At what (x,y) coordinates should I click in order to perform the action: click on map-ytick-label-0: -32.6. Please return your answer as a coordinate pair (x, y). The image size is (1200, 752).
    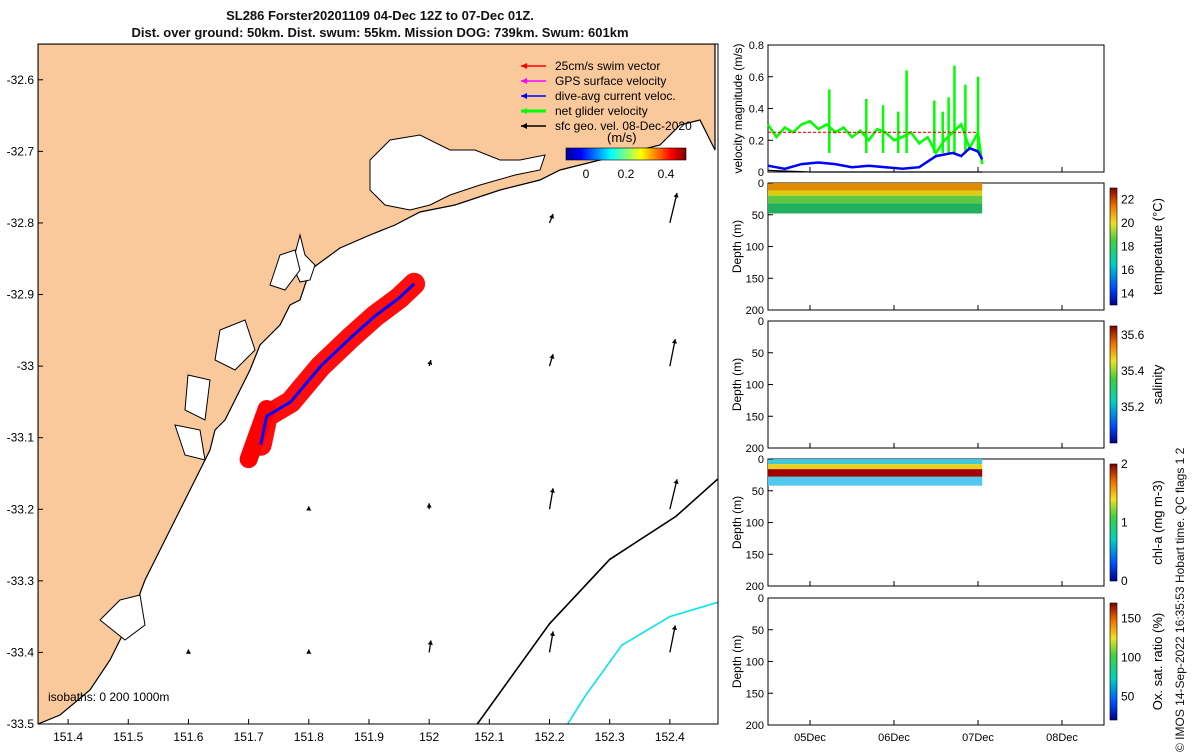
    Looking at the image, I should click on (21, 80).